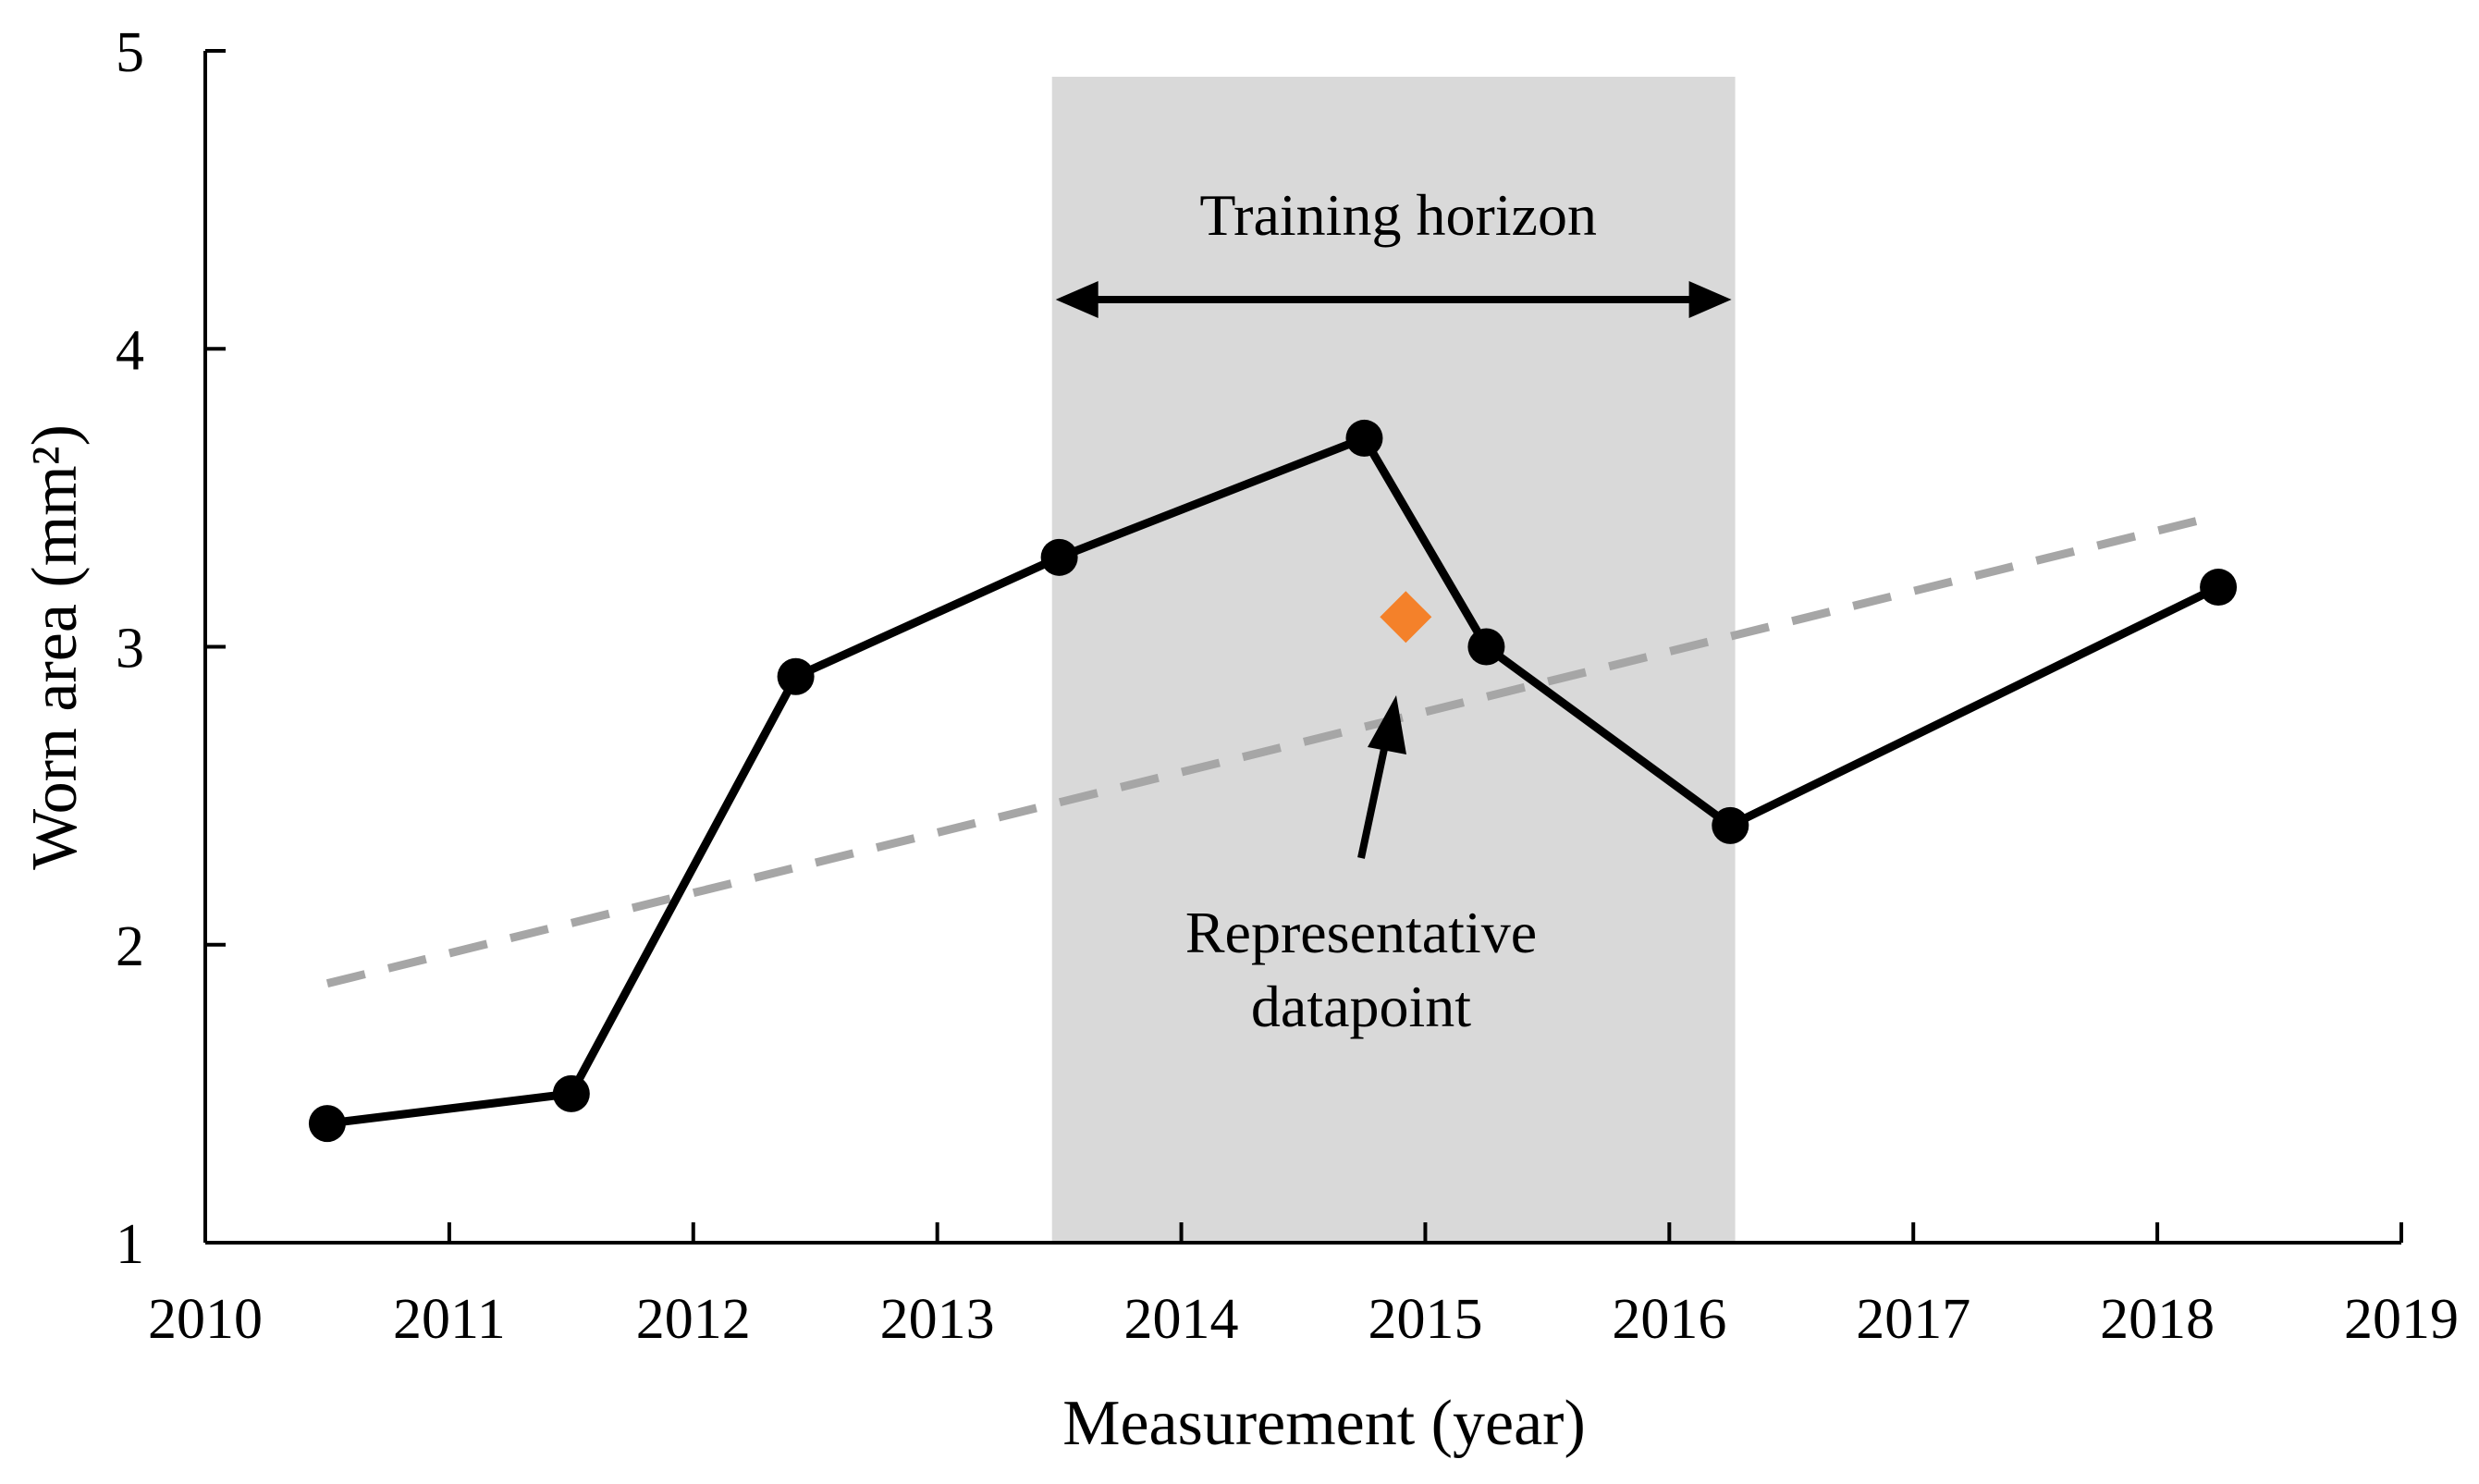  I want to click on representative-datapoint-marker, so click(1406, 617).